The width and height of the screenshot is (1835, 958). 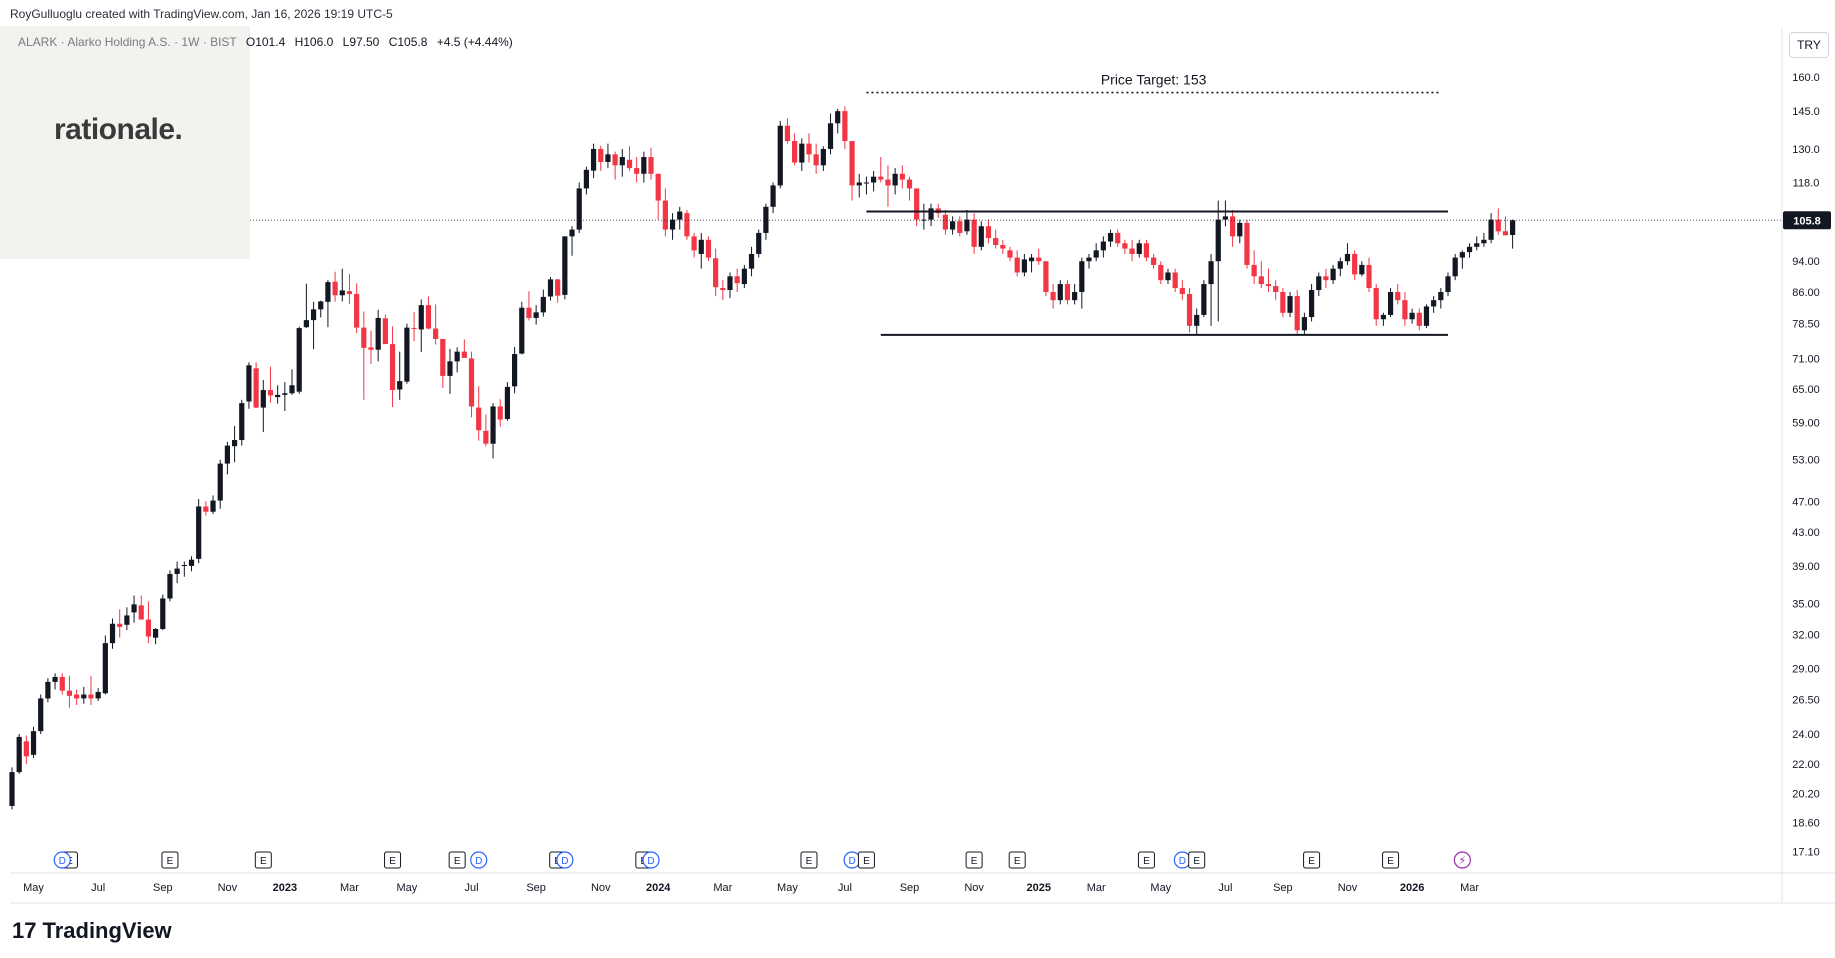 I want to click on split-symbol: ⚡, so click(x=1462, y=860).